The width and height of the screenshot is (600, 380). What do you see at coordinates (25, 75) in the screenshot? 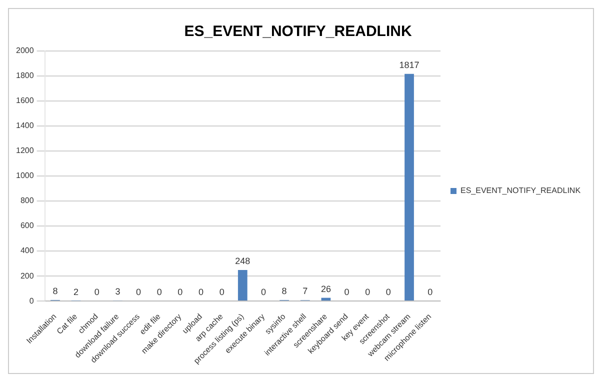
I see `y-tick-label: 1800` at bounding box center [25, 75].